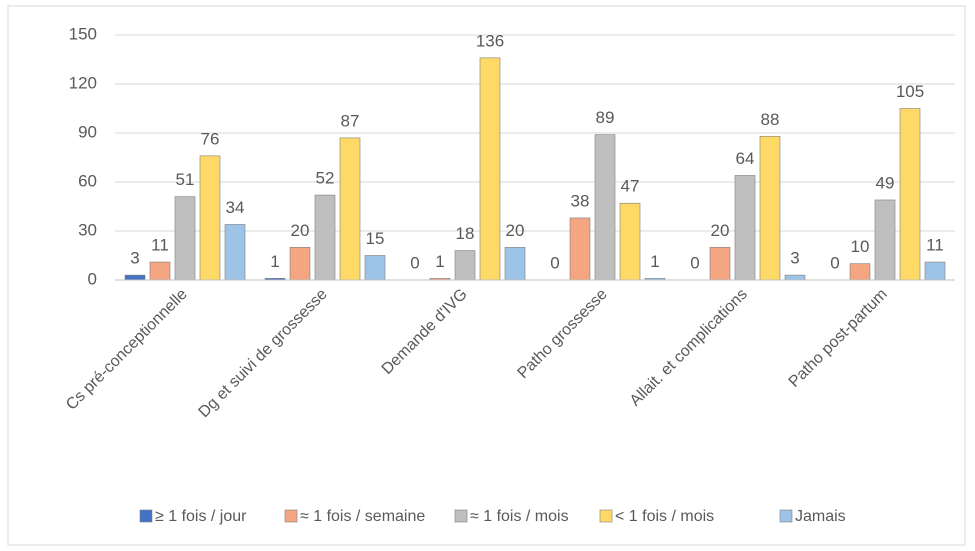 The height and width of the screenshot is (551, 975). Describe the element at coordinates (465, 233) in the screenshot. I see `data-label: 18` at that location.